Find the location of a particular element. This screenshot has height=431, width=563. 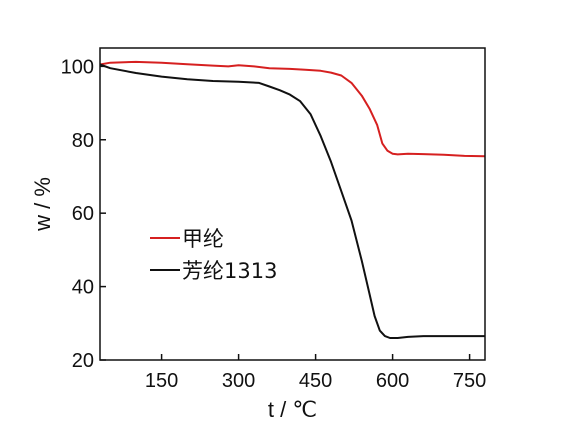

x-axis-label: t / ℃ is located at coordinates (292, 409).